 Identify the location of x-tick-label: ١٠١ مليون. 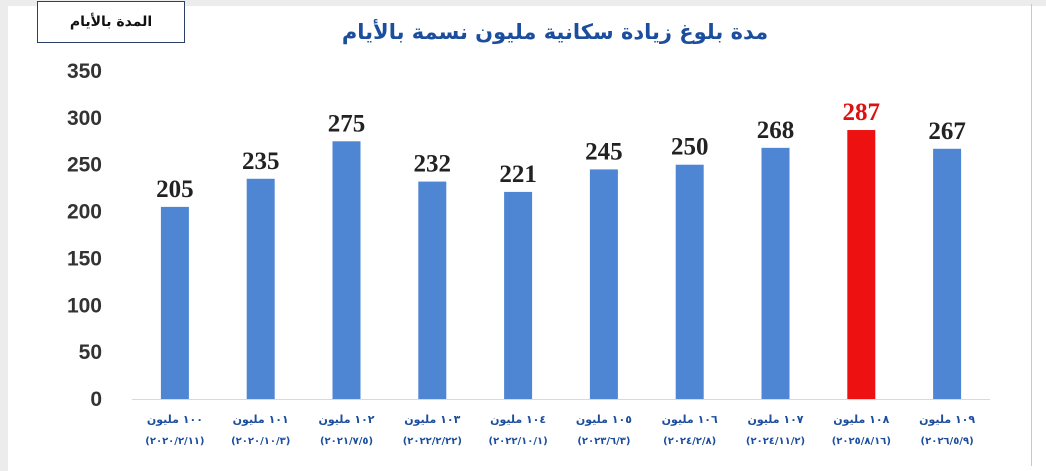
(261, 419).